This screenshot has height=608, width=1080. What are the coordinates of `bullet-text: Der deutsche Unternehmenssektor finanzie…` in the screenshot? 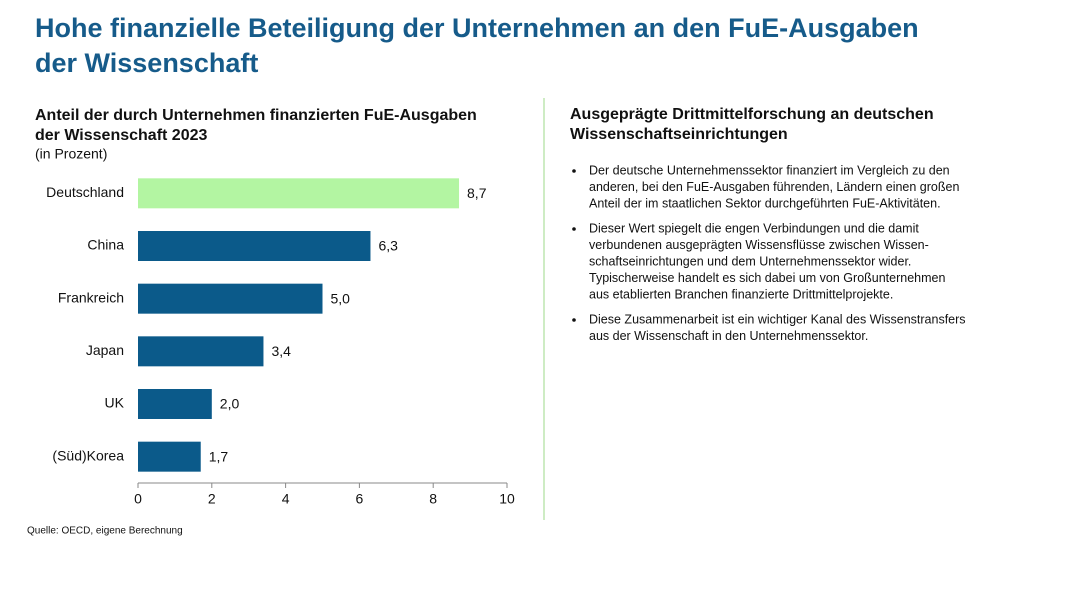 It's located at (769, 170).